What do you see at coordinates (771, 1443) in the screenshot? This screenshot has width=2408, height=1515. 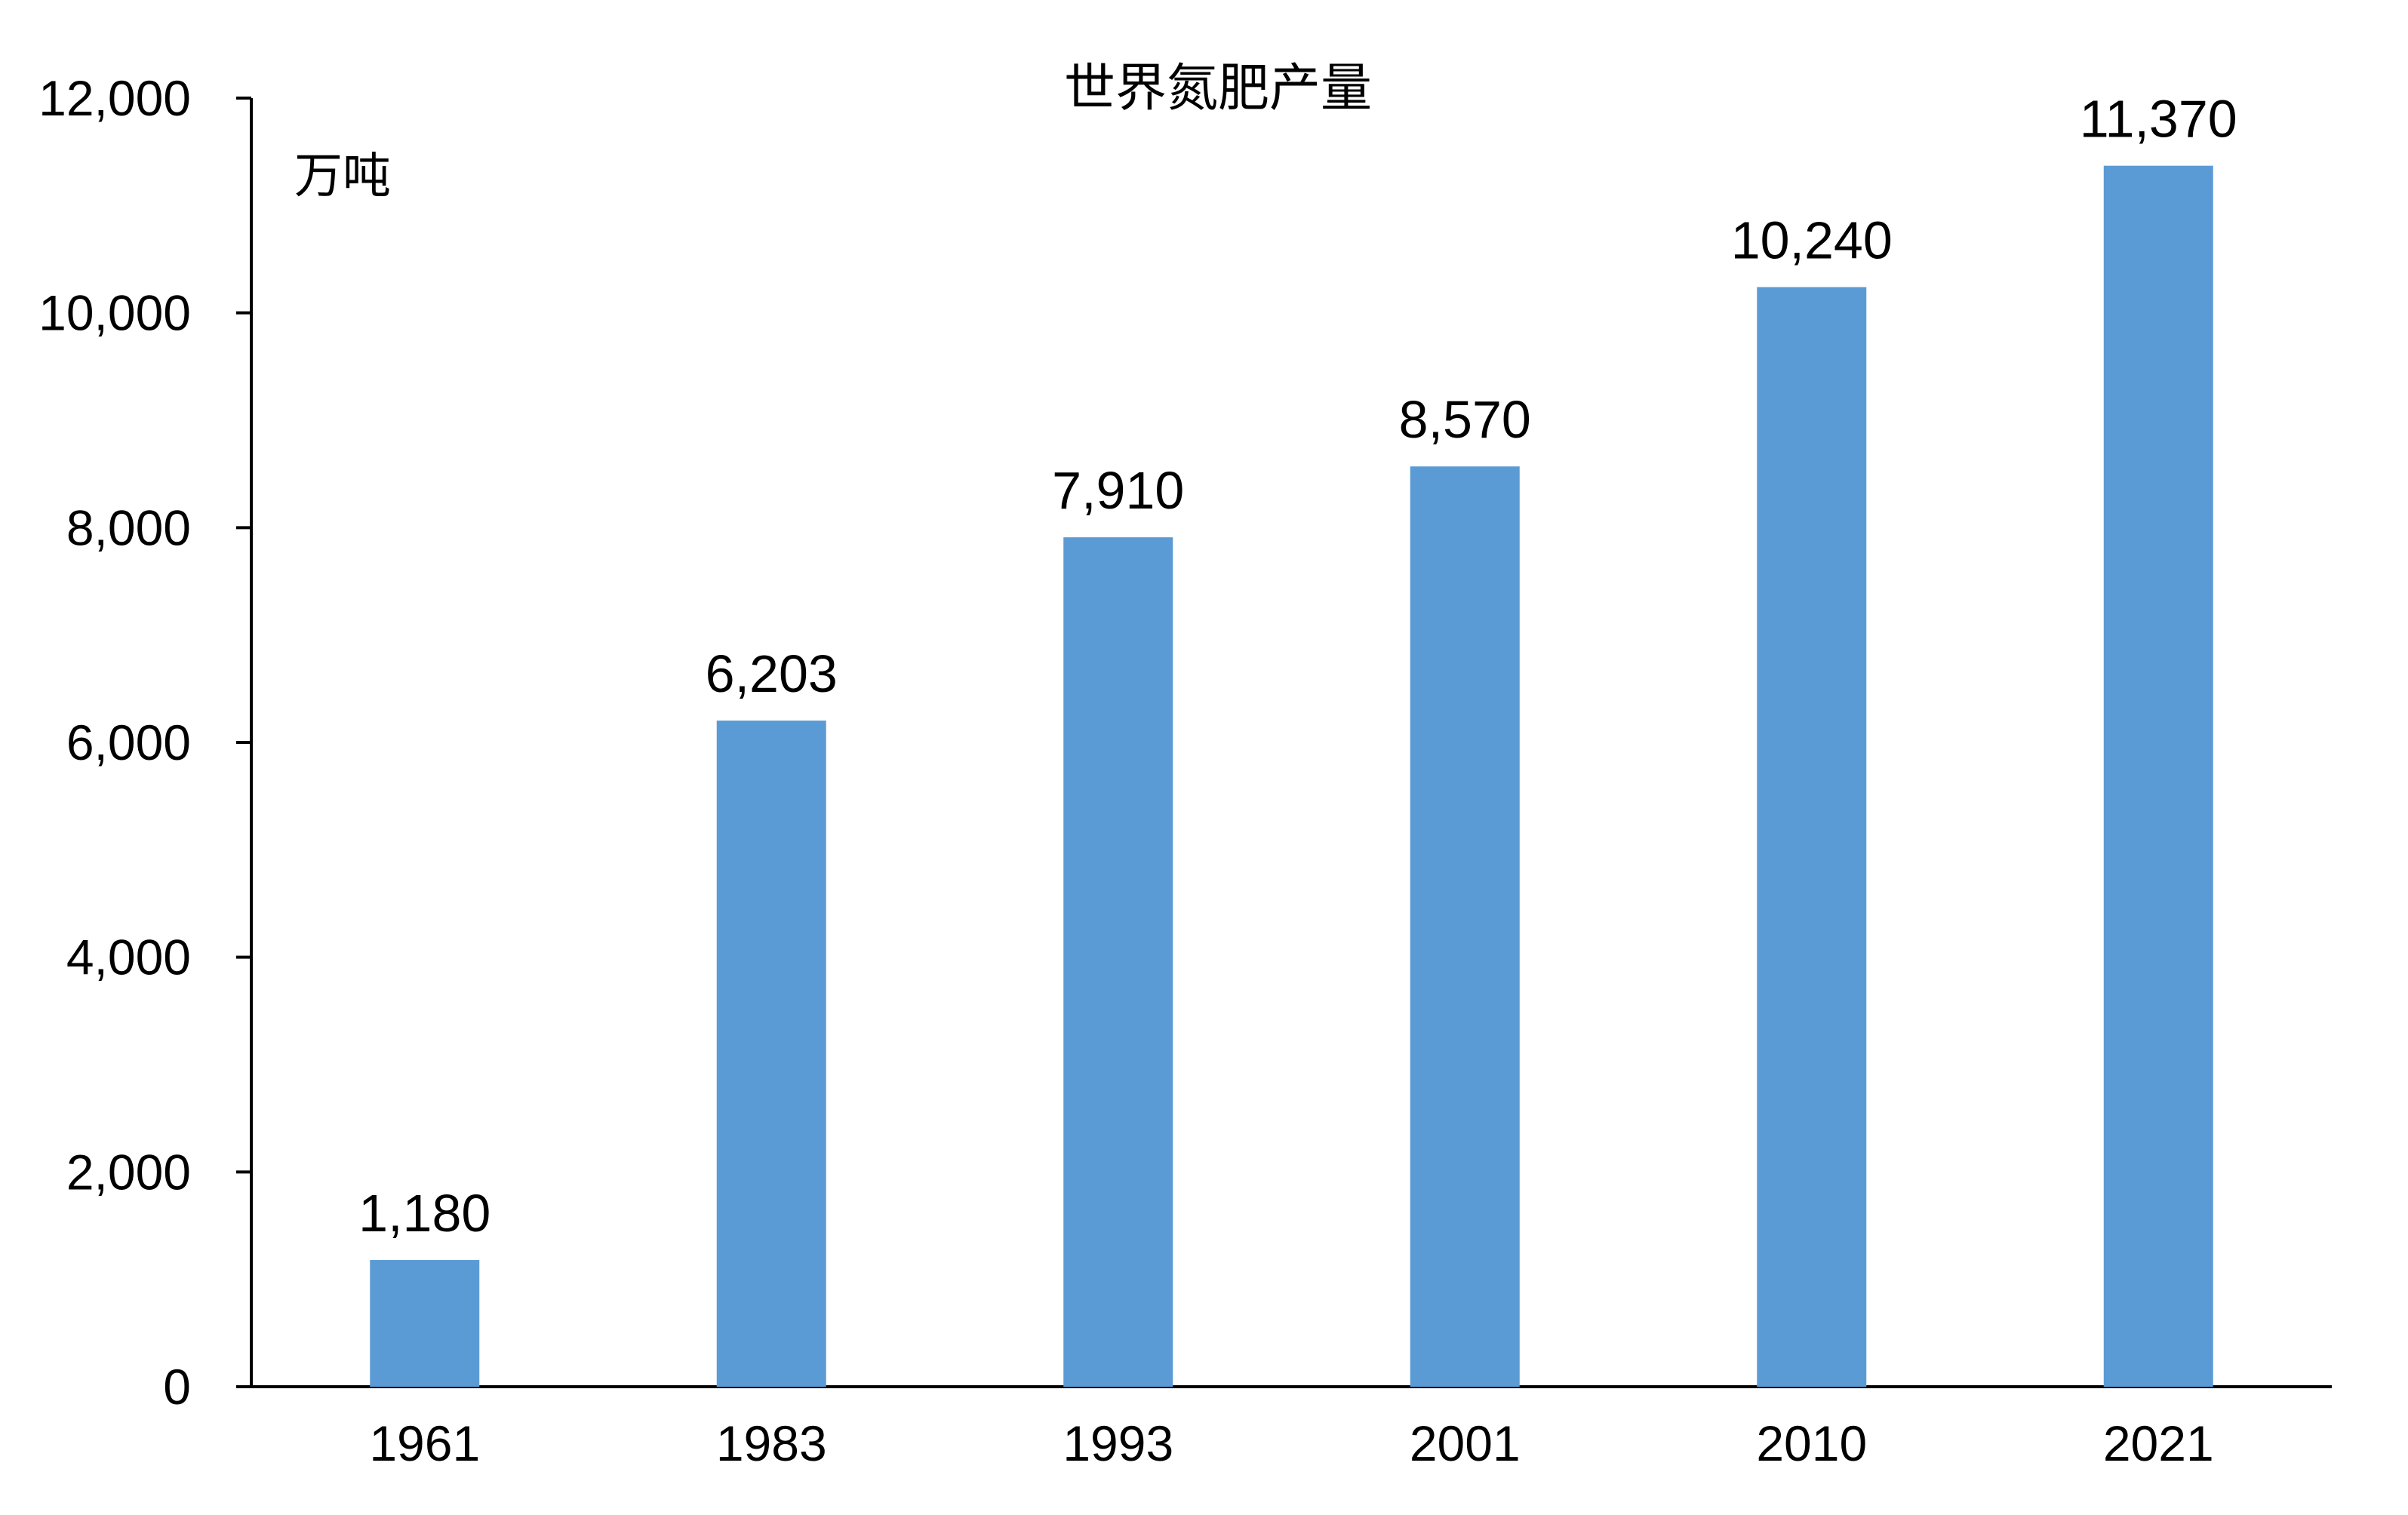 I see `x-tick-label: 1983` at bounding box center [771, 1443].